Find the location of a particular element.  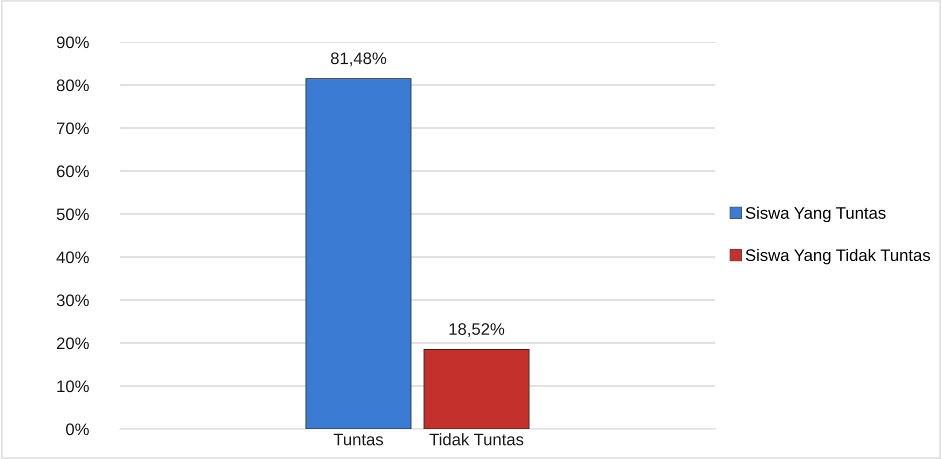

x-tick-label: Tidak Tuntas is located at coordinates (477, 439).